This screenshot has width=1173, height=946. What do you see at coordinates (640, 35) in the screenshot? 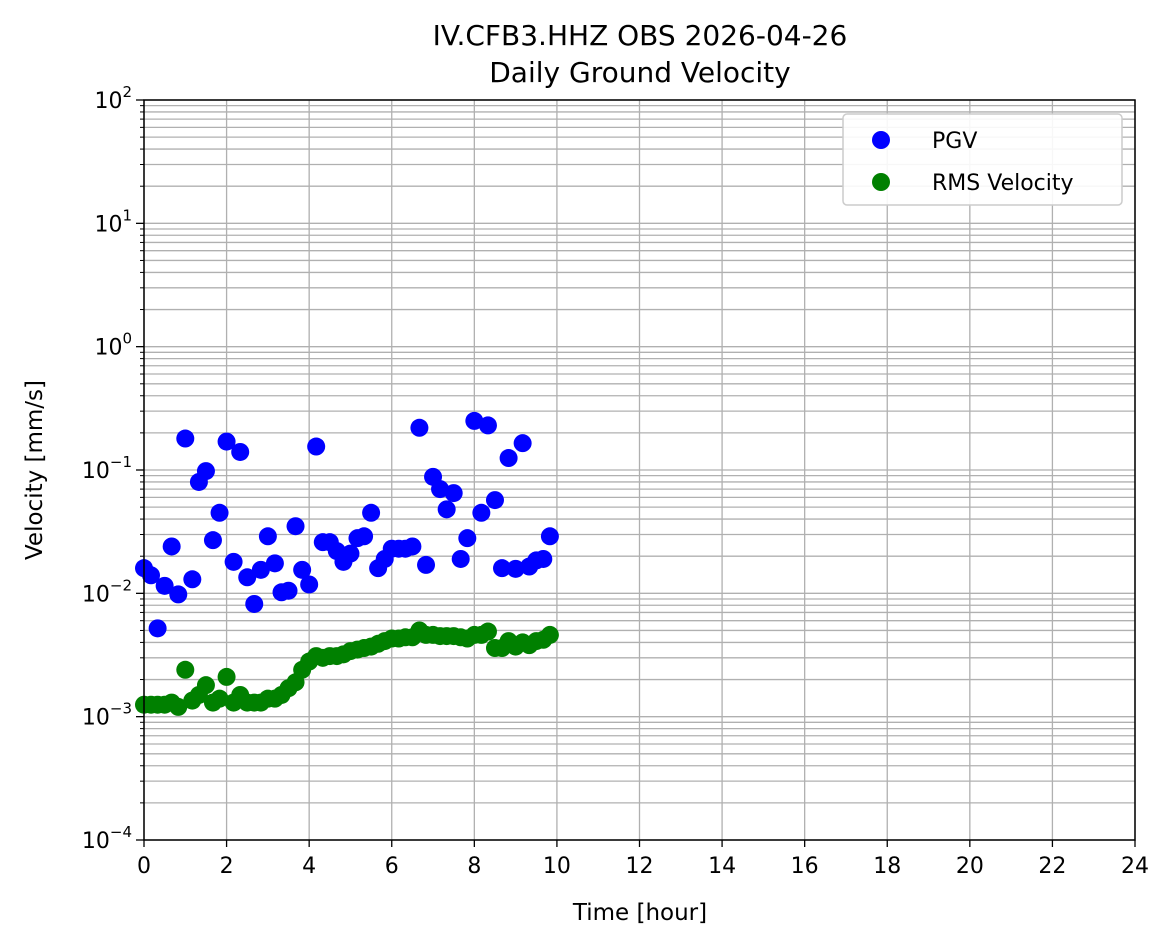
I see `chart-title: IV.CFB3.HHZ OBS 2026-04-26` at bounding box center [640, 35].